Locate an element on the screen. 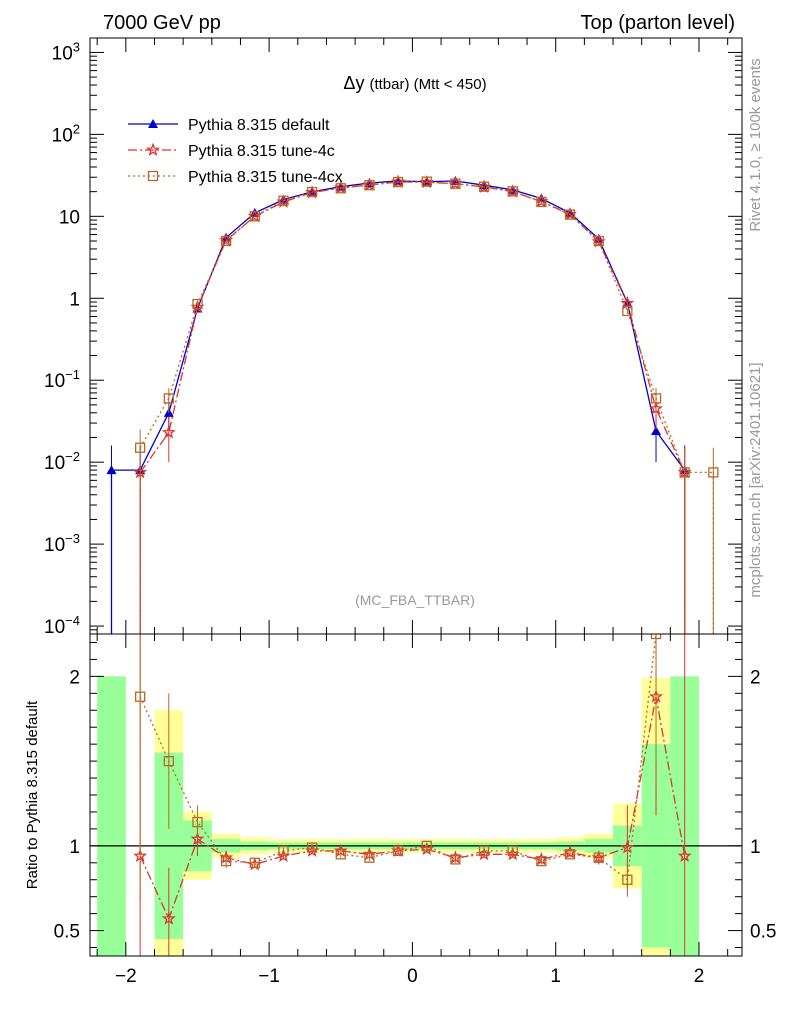 Image resolution: width=786 pixels, height=1024 pixels. ratio-y-tick-label-left: 0.5 is located at coordinates (67, 932).